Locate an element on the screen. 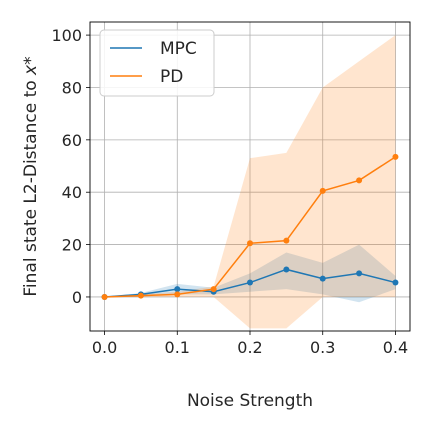 The width and height of the screenshot is (432, 432). y-axis-label-text: Final state L2-Distance to is located at coordinates (31, 186).